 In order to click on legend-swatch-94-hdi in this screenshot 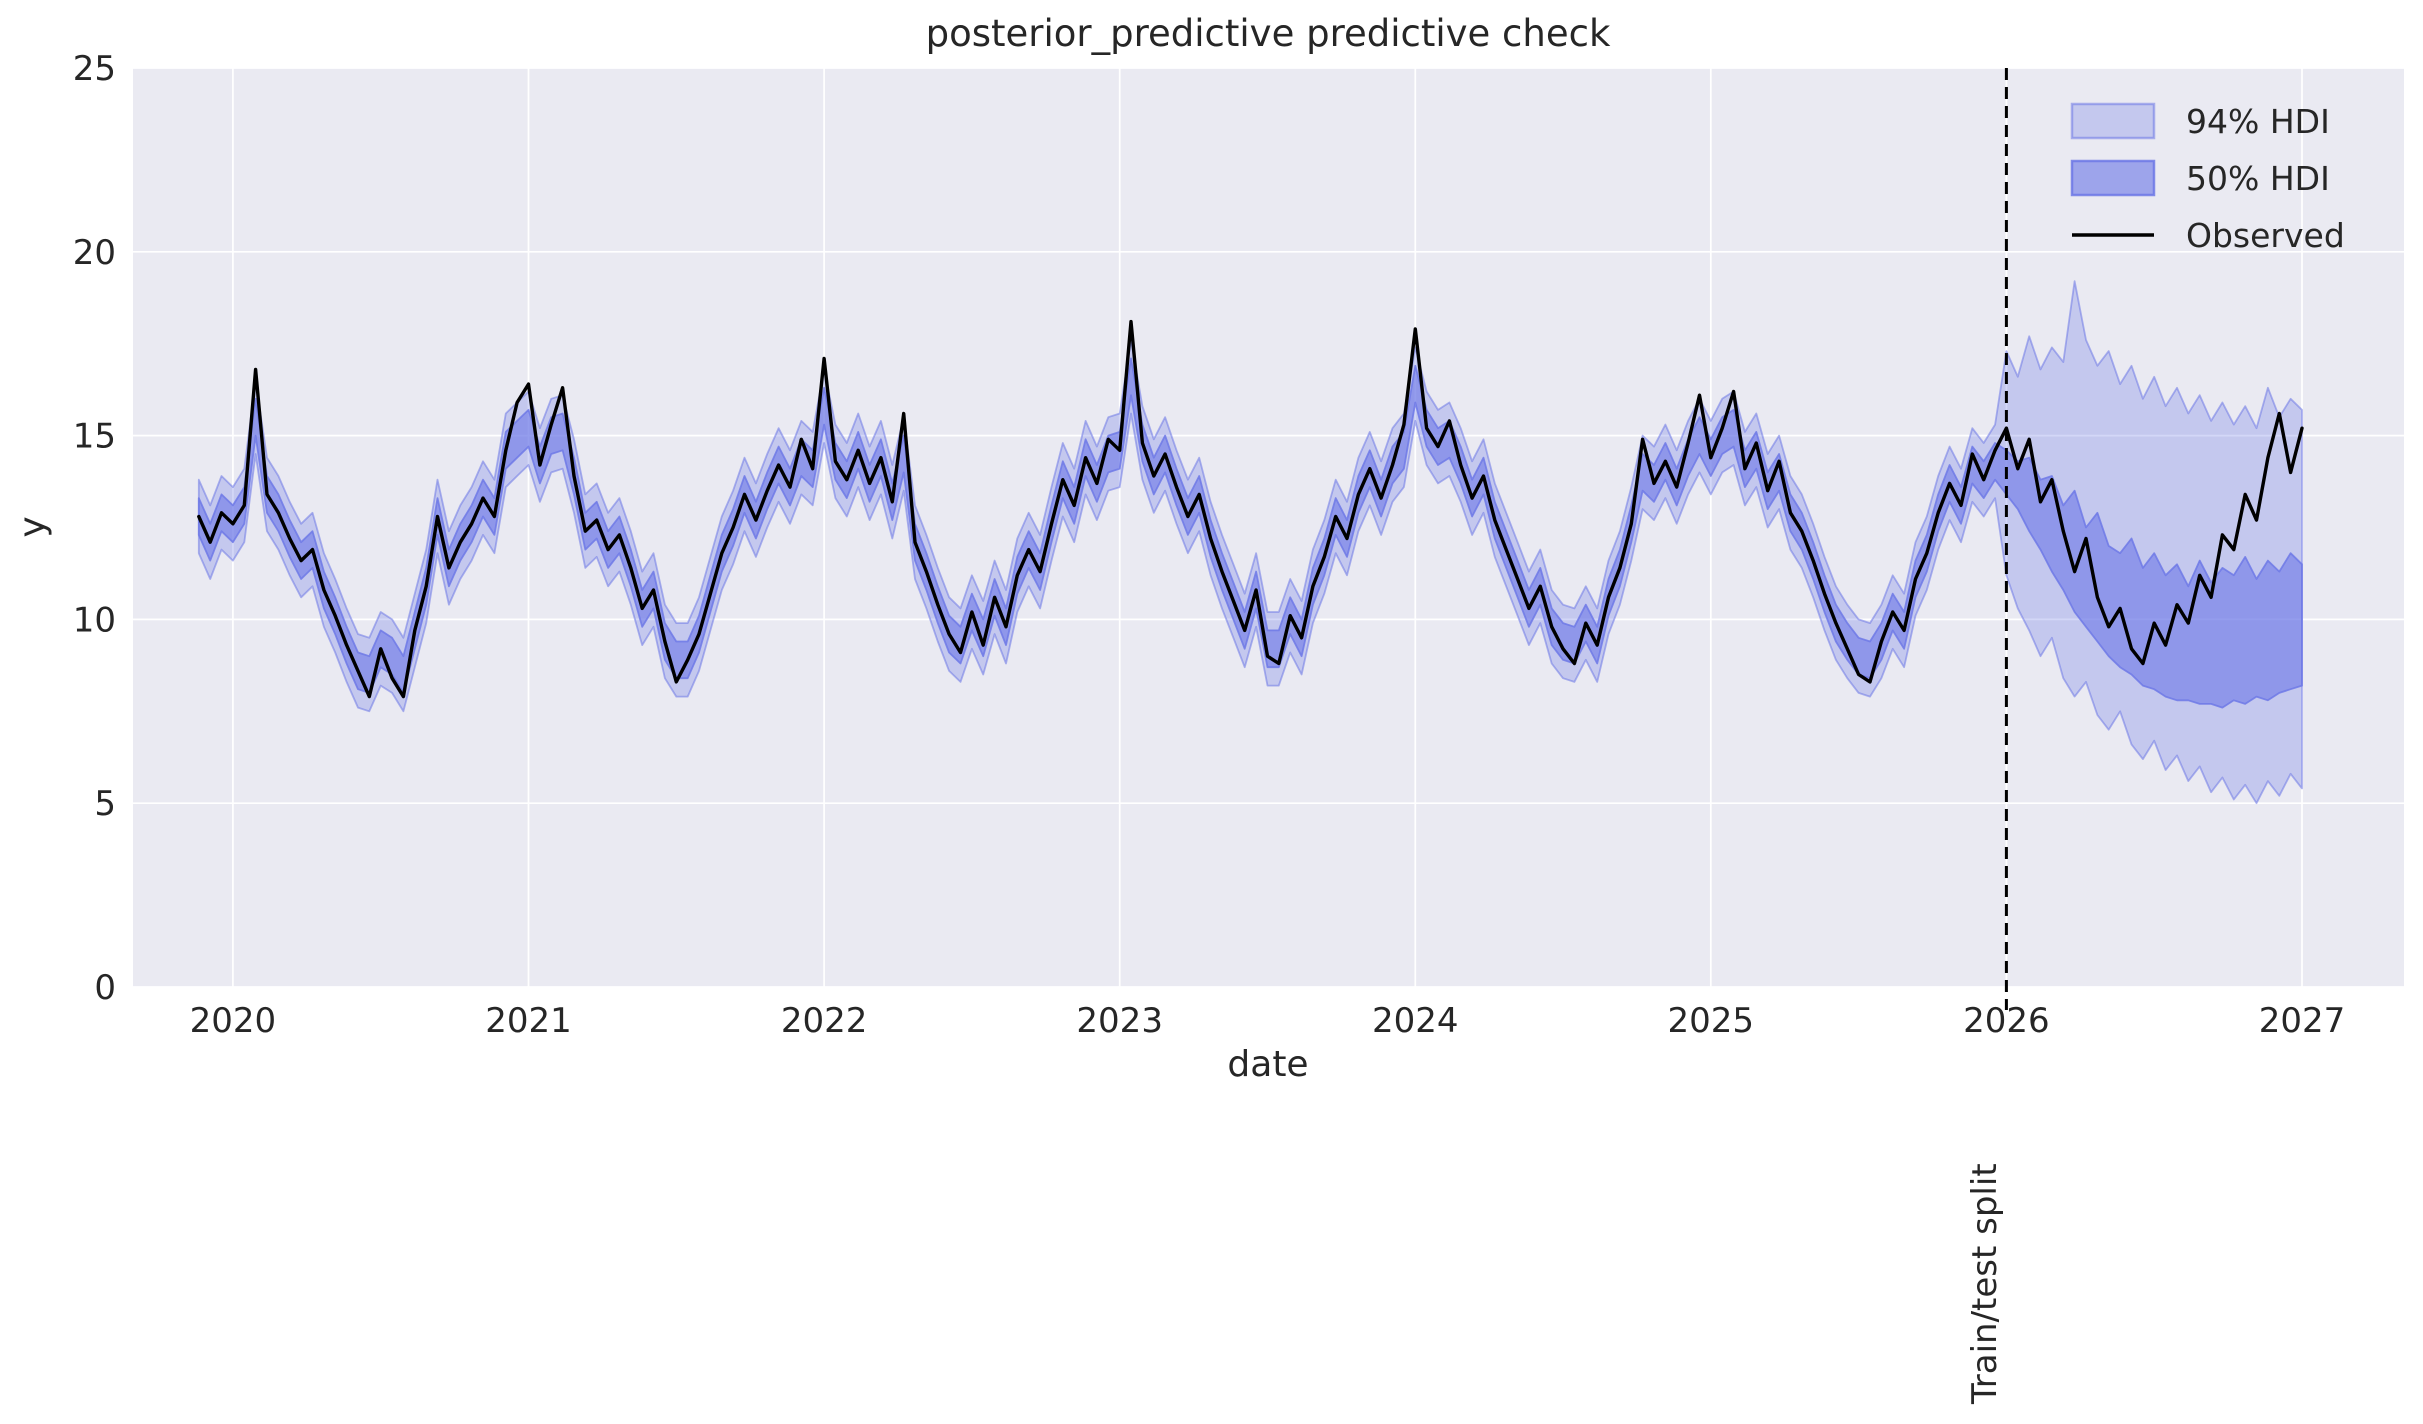, I will do `click(2113, 121)`.